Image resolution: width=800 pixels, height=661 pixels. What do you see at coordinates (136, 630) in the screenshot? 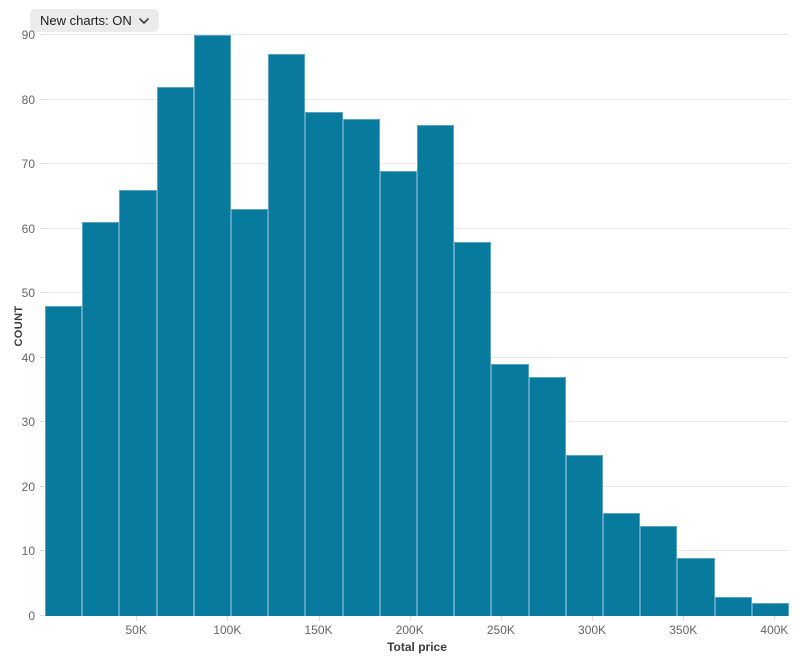
I see `x-tick-label: 50K` at bounding box center [136, 630].